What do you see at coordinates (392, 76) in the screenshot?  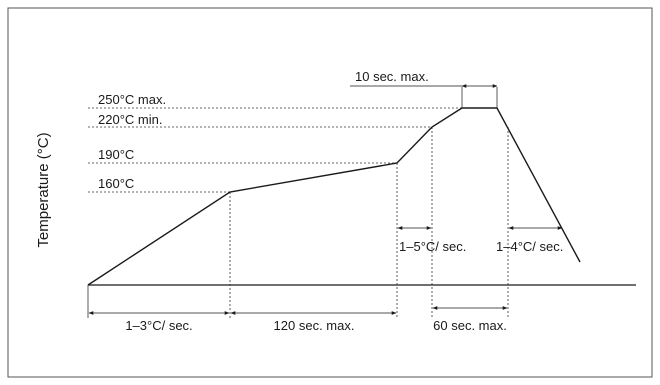 I see `peak-duration-label: 10 sec. max.` at bounding box center [392, 76].